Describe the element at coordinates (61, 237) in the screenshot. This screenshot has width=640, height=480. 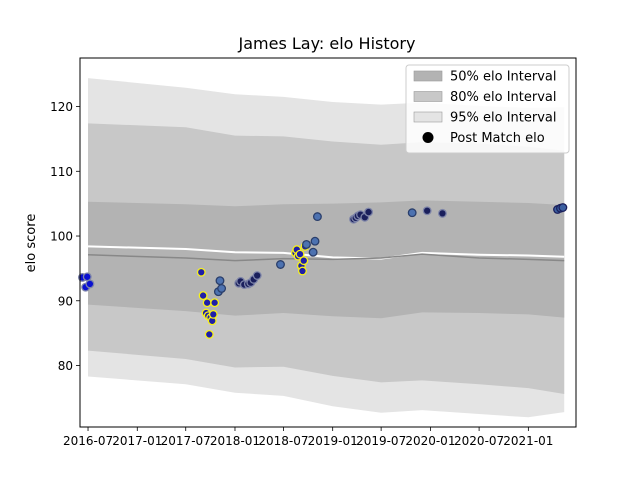
I see `y-tick-label: 100` at that location.